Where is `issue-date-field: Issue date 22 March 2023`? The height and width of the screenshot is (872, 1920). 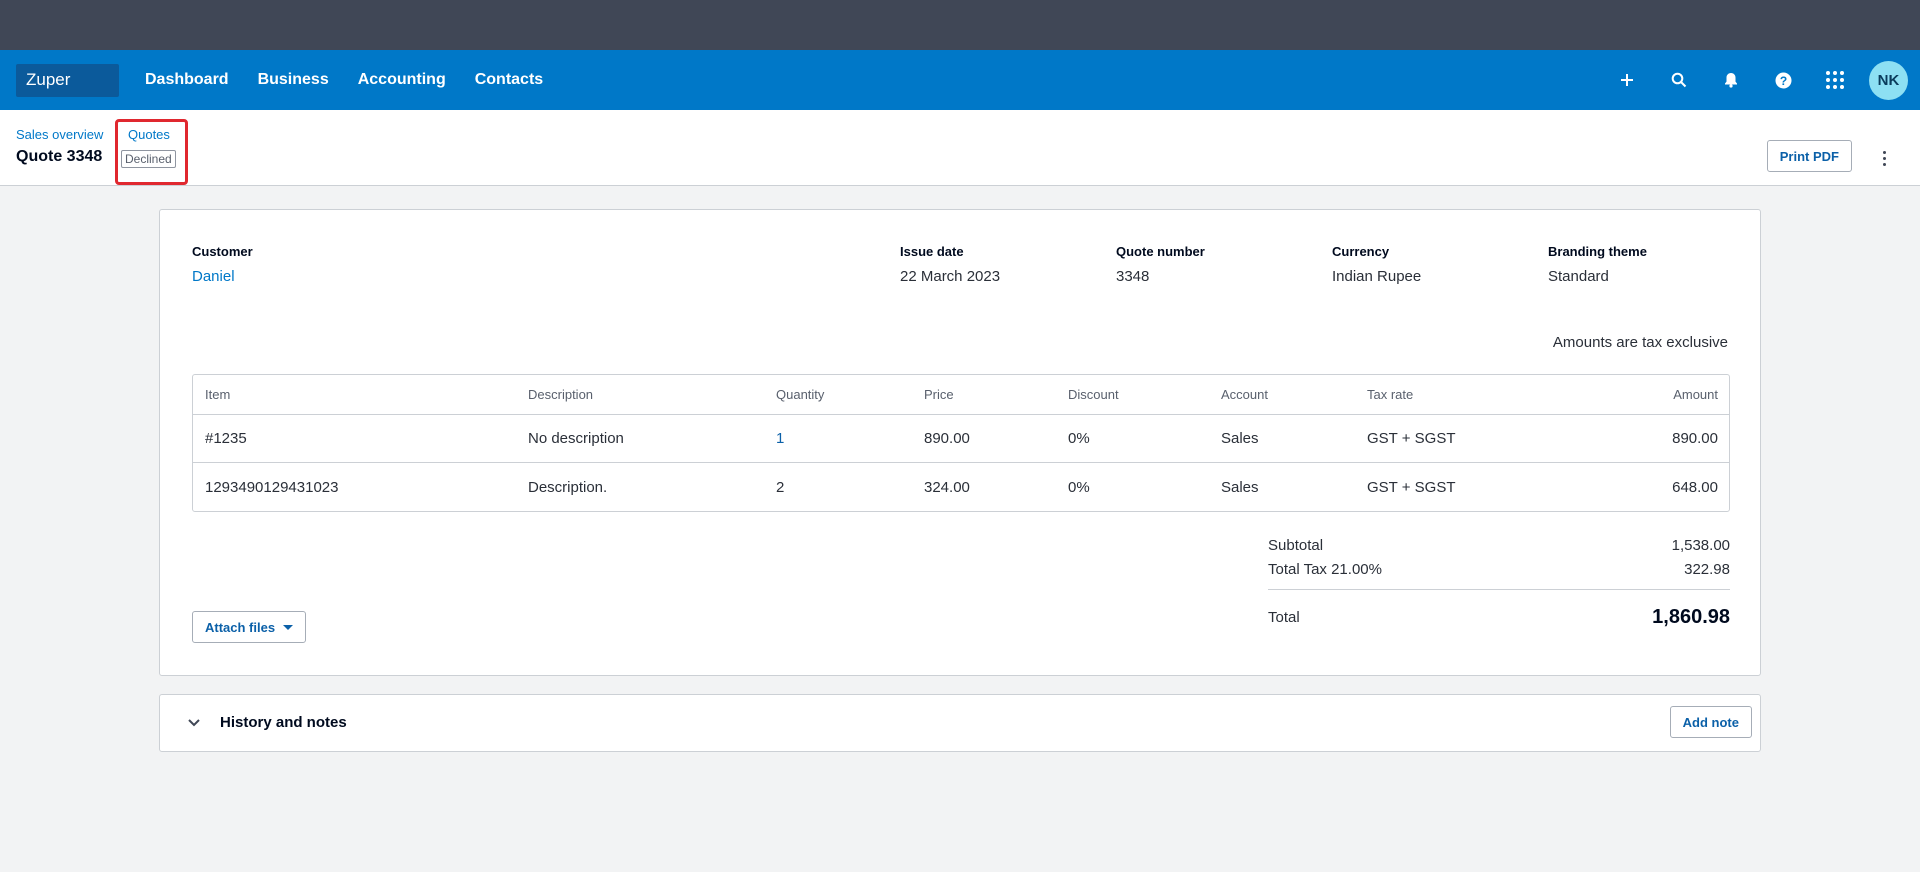 issue-date-field: Issue date 22 March 2023 is located at coordinates (950, 264).